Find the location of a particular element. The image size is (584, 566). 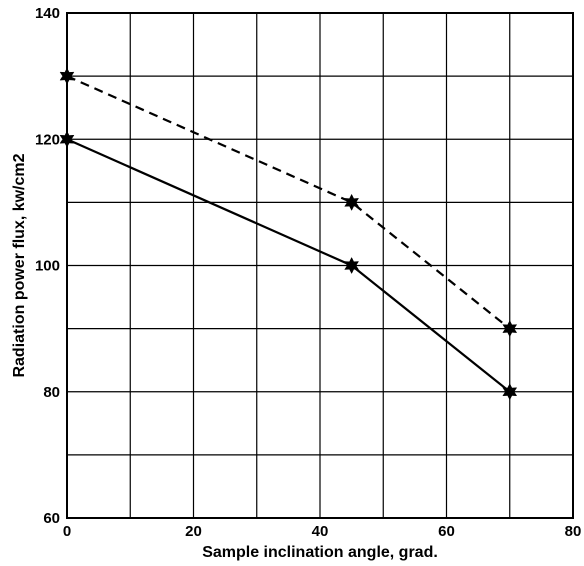

x-tick-label: 60 is located at coordinates (446, 531).